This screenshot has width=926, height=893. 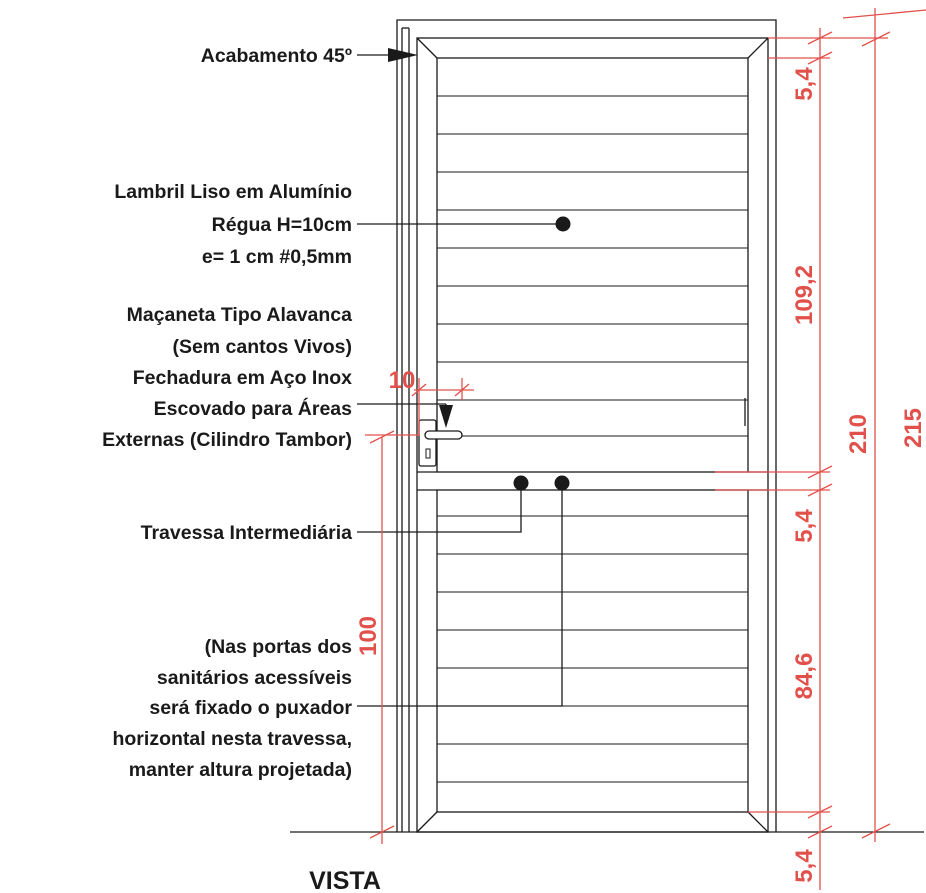 What do you see at coordinates (282, 225) in the screenshot?
I see `note-panel-line-2: Régua H=10cm` at bounding box center [282, 225].